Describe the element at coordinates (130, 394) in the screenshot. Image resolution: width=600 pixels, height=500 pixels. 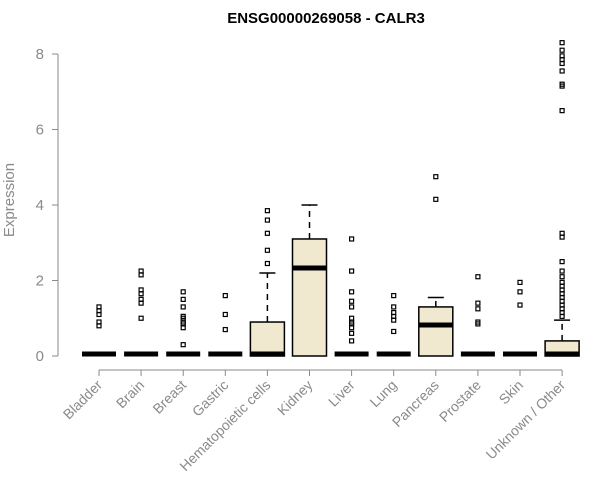
I see `x-tick-label: Brain` at that location.